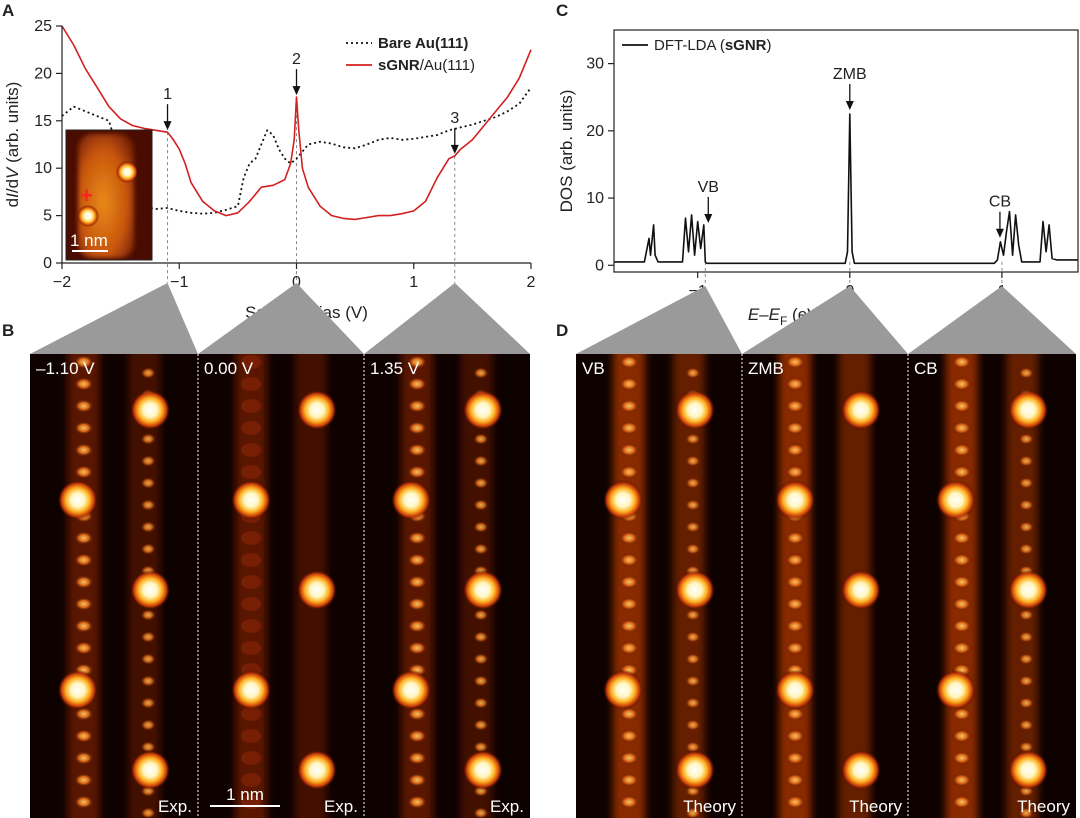  What do you see at coordinates (1000, 202) in the screenshot?
I see `marker-label: CB` at bounding box center [1000, 202].